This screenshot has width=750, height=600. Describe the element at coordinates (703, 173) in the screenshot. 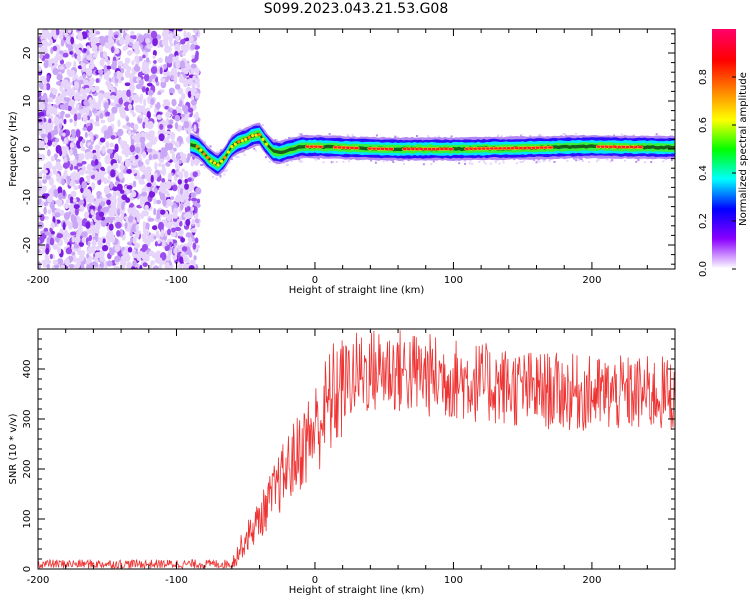

I see `colorbar-tick-label: 0.4` at that location.